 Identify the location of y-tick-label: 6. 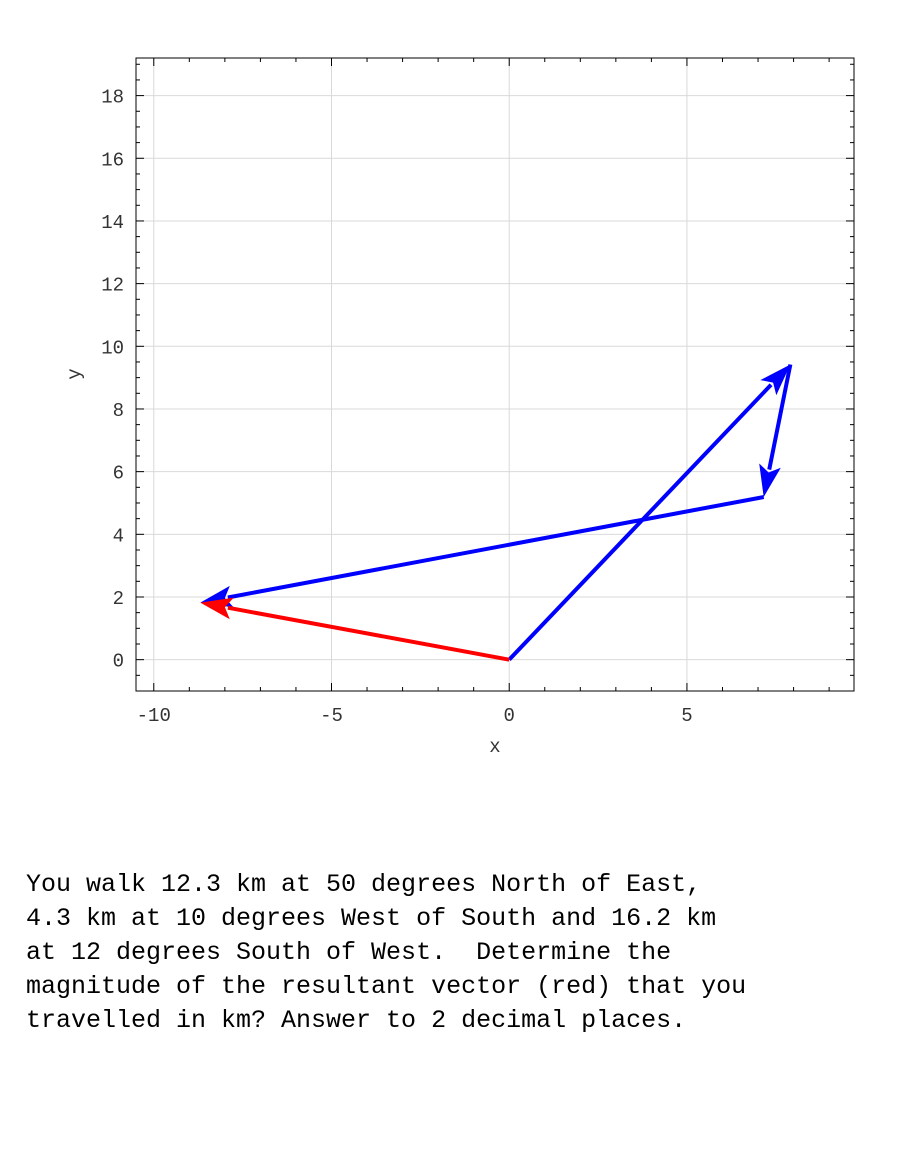
(118, 474).